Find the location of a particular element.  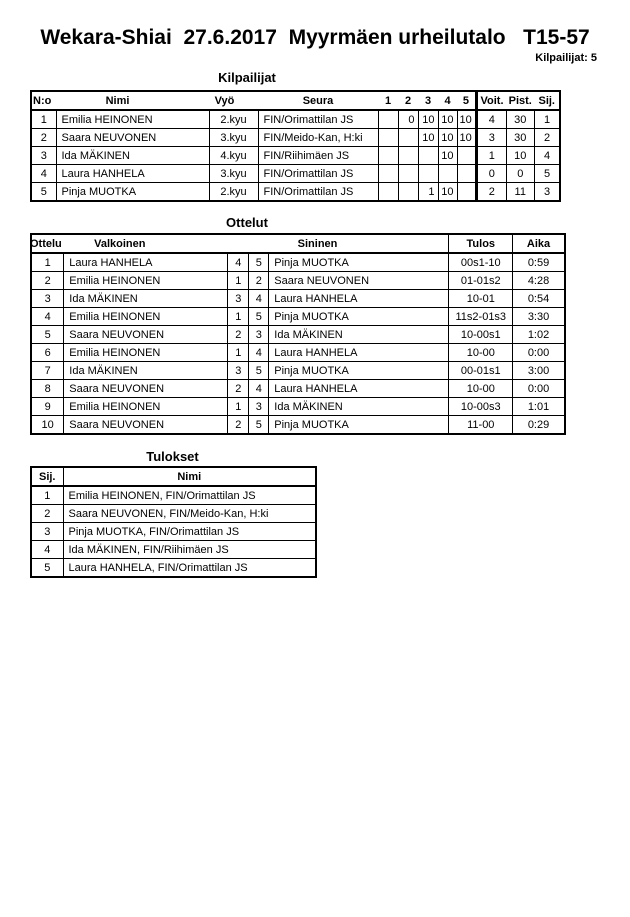

table-header: Sij. Nimi is located at coordinates (173, 477).